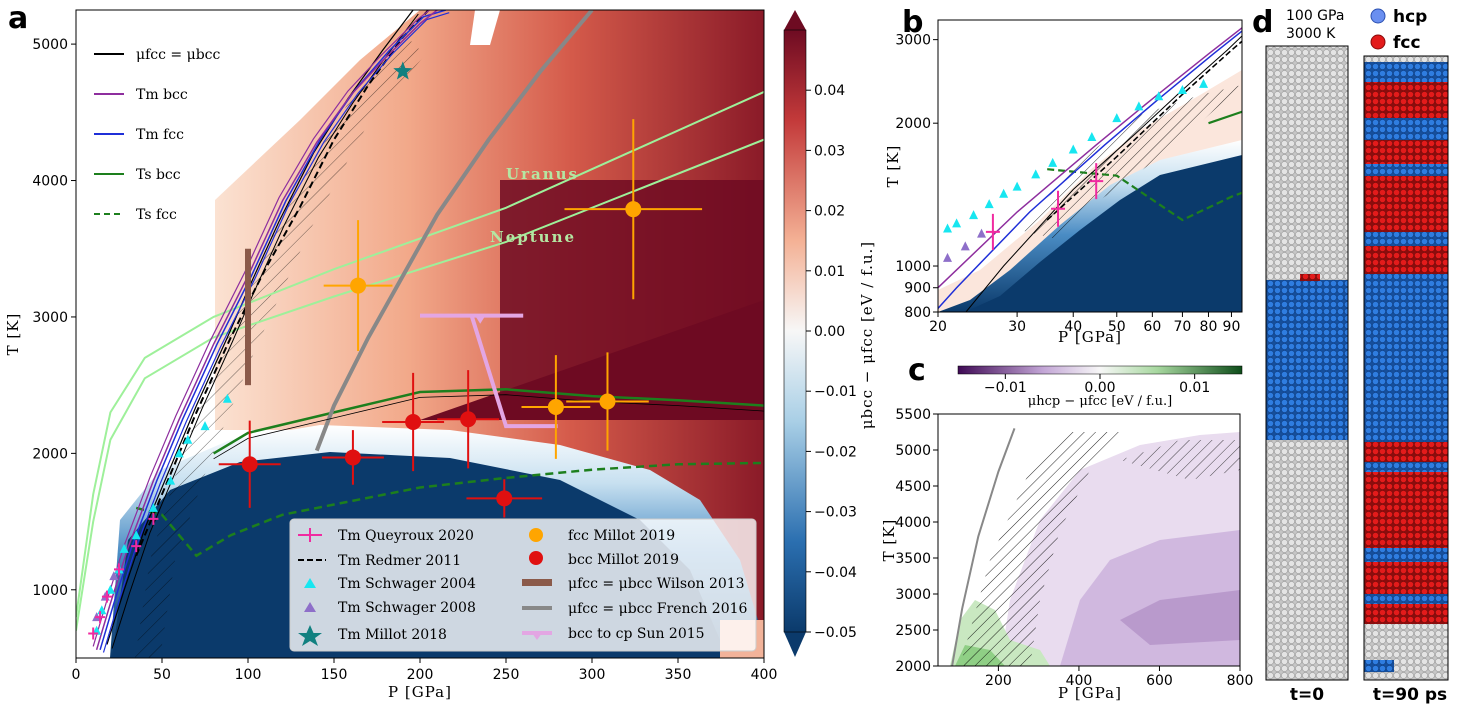 The image size is (1463, 705). What do you see at coordinates (379, 561) in the screenshot?
I see `legend-redmer: Tm Redmer 2011` at bounding box center [379, 561].